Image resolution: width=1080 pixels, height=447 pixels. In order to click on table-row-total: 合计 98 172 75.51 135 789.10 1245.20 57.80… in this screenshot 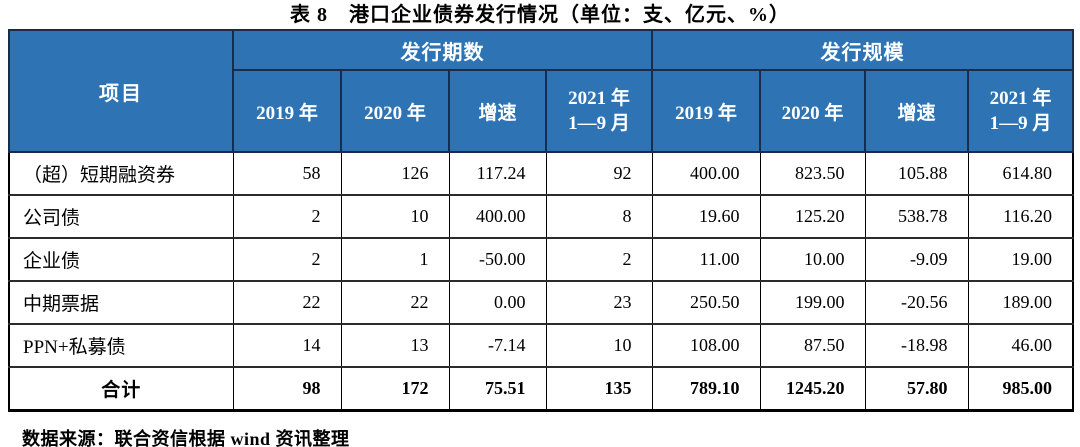, I will do `click(541, 389)`.